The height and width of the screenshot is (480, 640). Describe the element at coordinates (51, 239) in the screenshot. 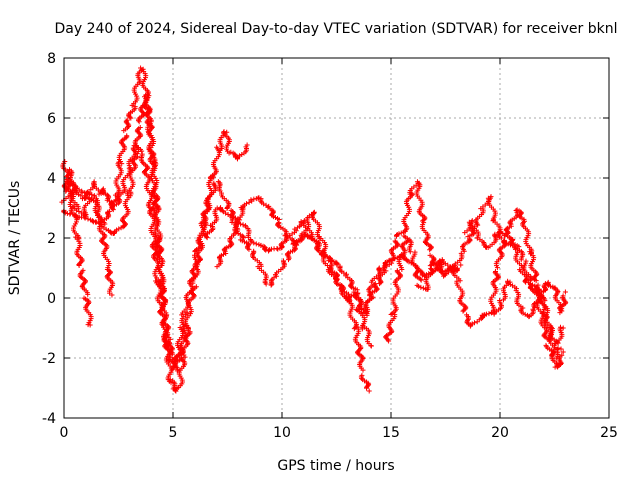

I see `y-tick-label: 2` at that location.